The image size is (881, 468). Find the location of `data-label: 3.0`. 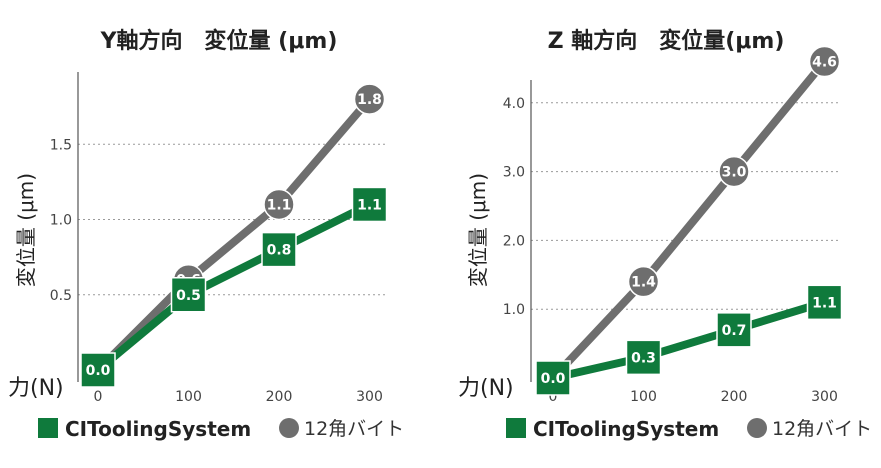

data-label: 3.0 is located at coordinates (734, 173).